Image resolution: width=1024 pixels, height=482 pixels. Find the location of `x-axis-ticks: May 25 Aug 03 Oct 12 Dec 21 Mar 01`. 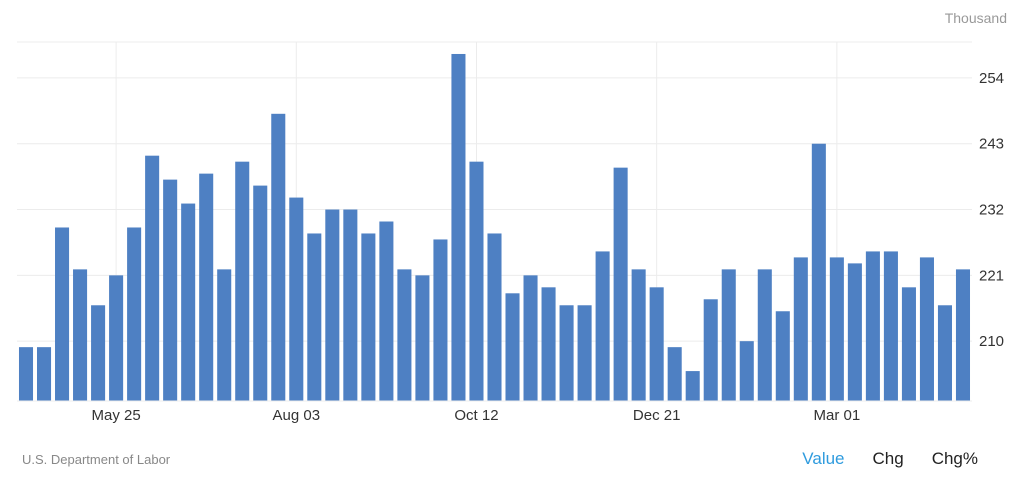

x-axis-ticks: May 25 Aug 03 Oct 12 Dec 21 Mar 01 is located at coordinates (476, 415).